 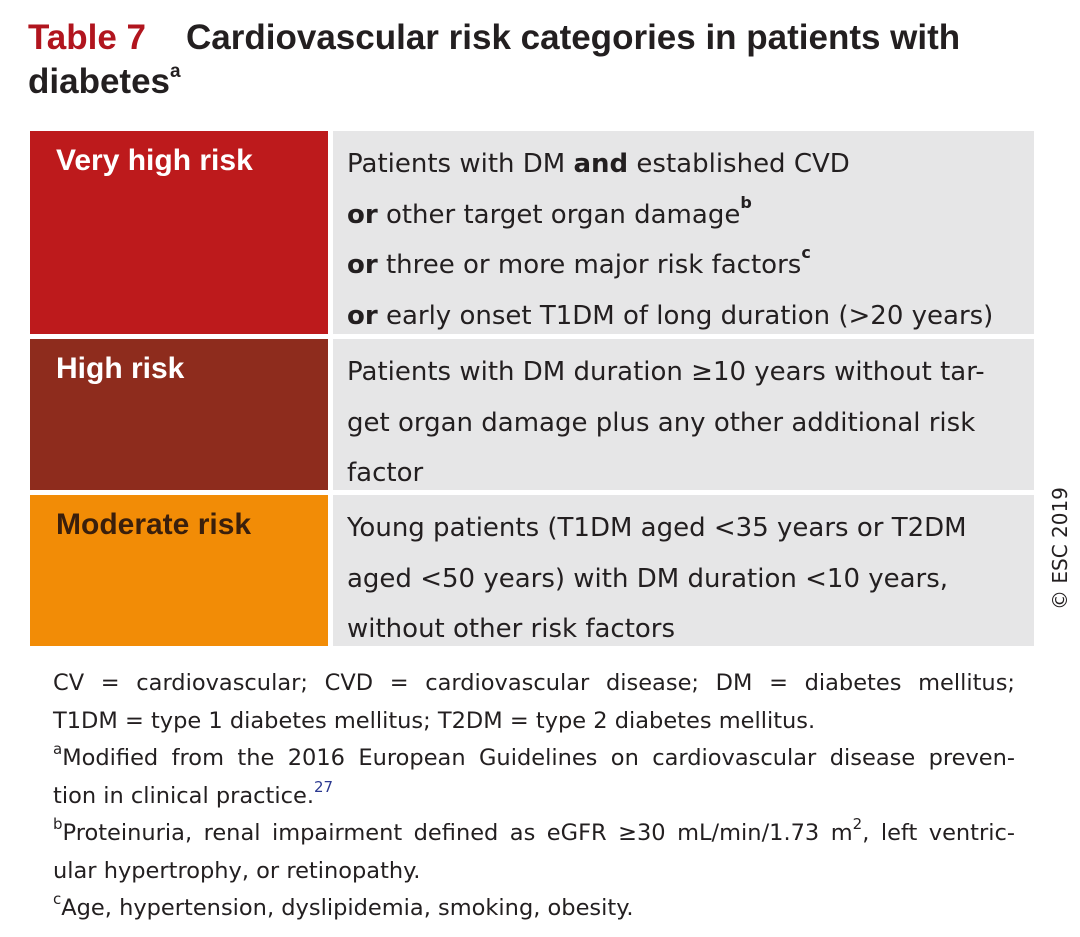 I want to click on description-line: factor, so click(x=385, y=473).